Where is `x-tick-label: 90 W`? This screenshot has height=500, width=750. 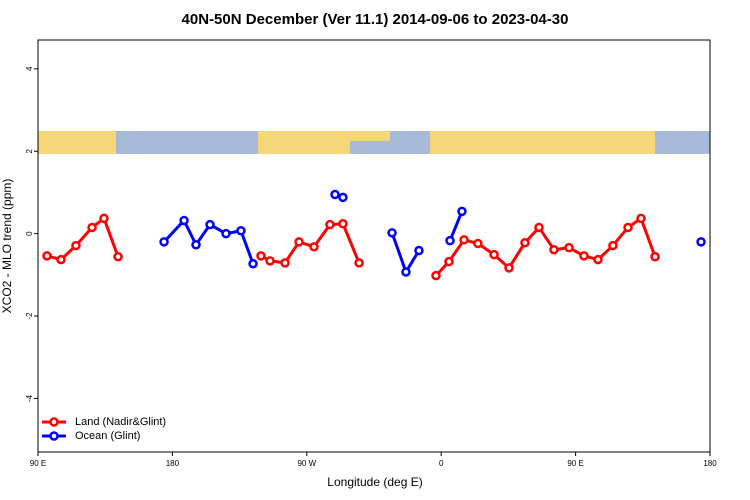 x-tick-label: 90 W is located at coordinates (306, 463).